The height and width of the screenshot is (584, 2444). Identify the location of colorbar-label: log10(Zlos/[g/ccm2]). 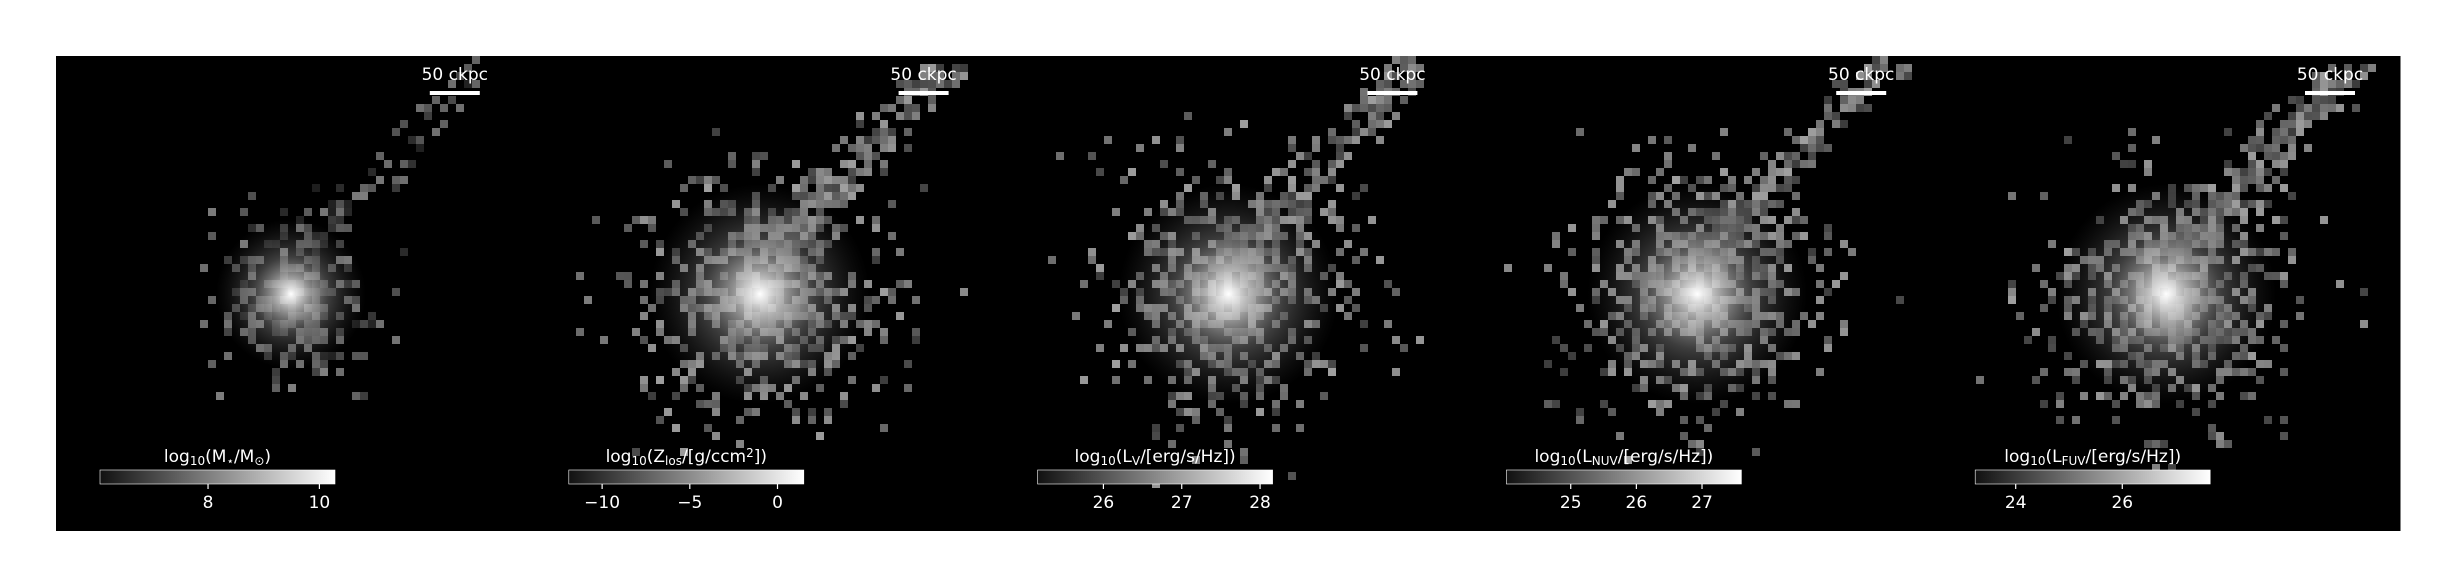
(686, 457).